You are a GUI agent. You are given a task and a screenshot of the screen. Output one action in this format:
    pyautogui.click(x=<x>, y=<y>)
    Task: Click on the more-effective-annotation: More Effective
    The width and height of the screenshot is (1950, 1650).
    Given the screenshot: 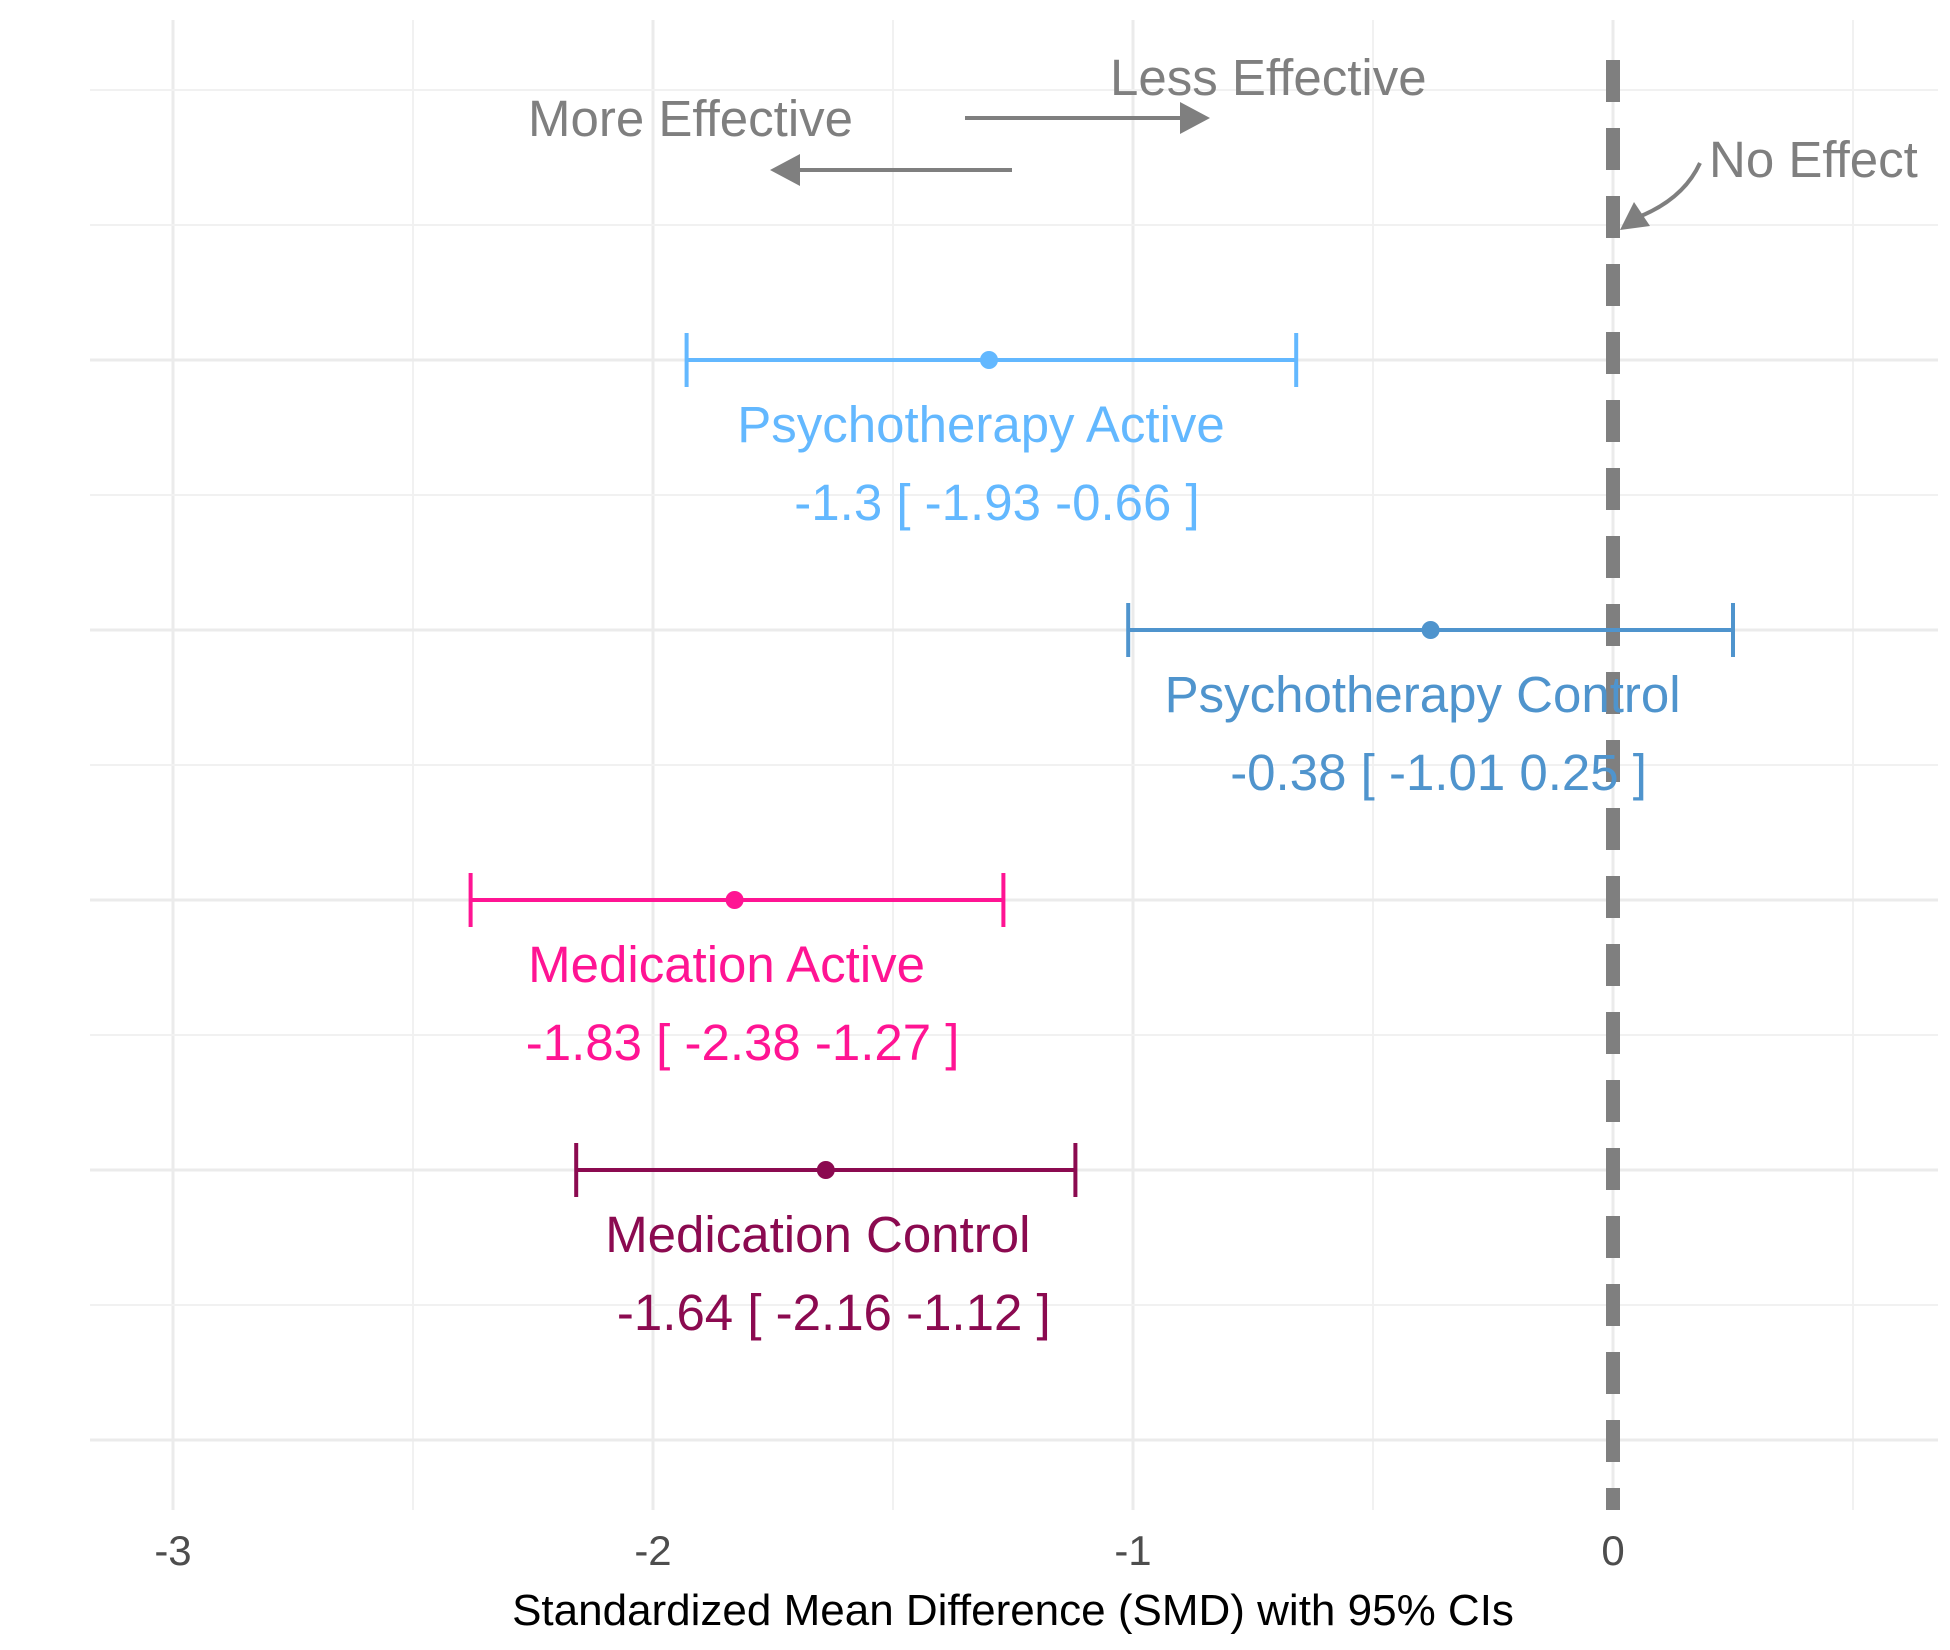 What is the action you would take?
    pyautogui.click(x=690, y=118)
    